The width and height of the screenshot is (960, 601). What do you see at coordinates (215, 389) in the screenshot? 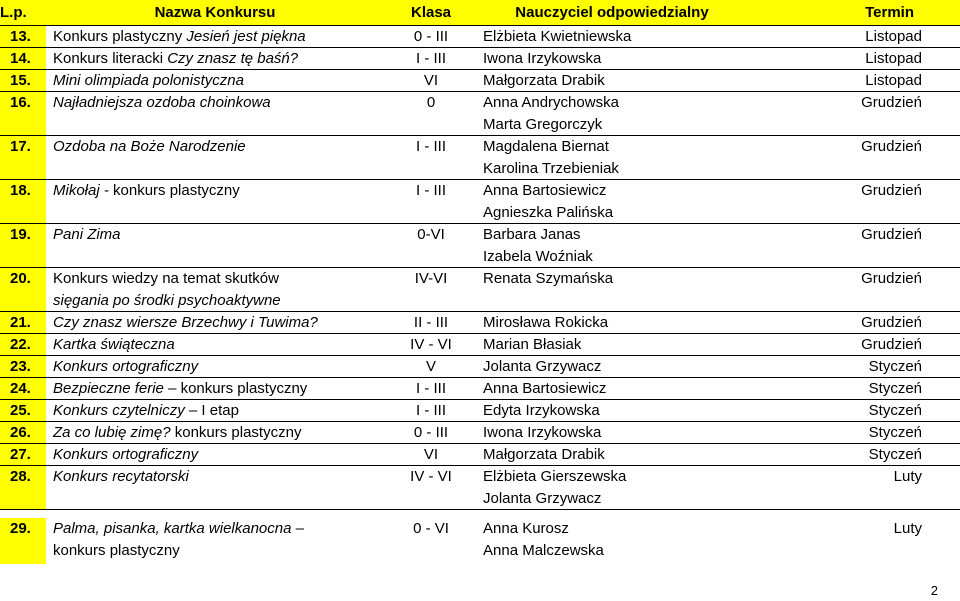
I see `competition-name: Bezpieczne ferie – konkurs plastyczny` at bounding box center [215, 389].